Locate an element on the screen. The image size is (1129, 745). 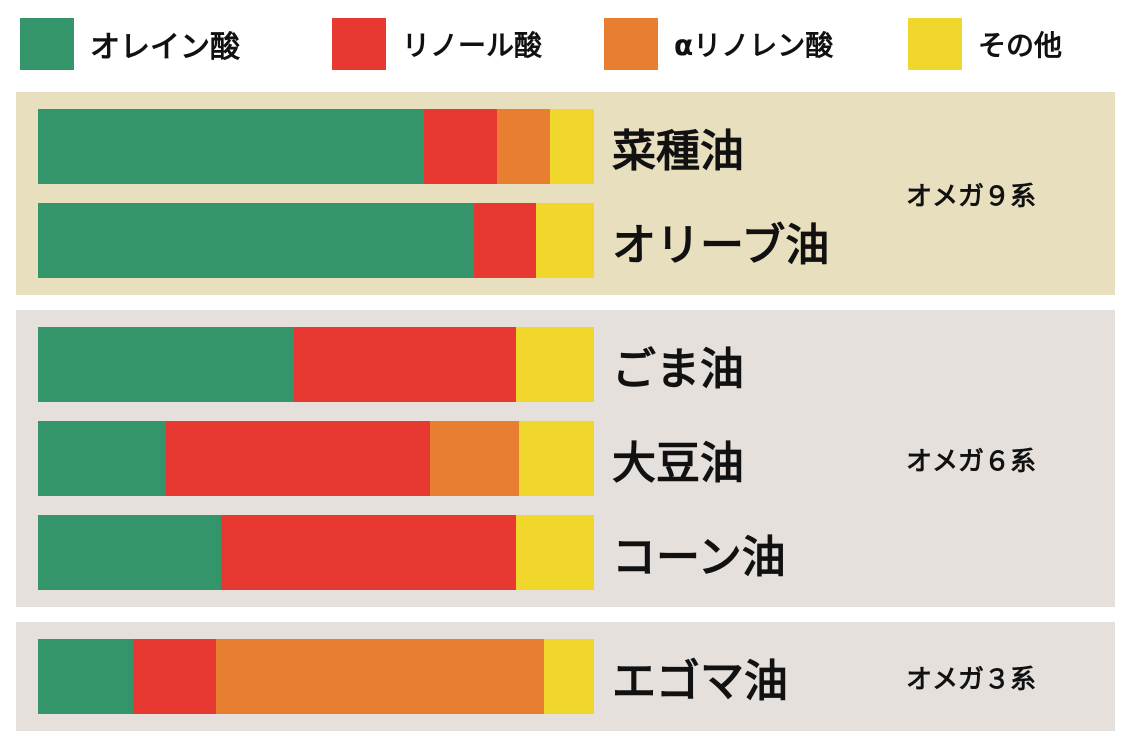
legend-item-other: その他 is located at coordinates (985, 44).